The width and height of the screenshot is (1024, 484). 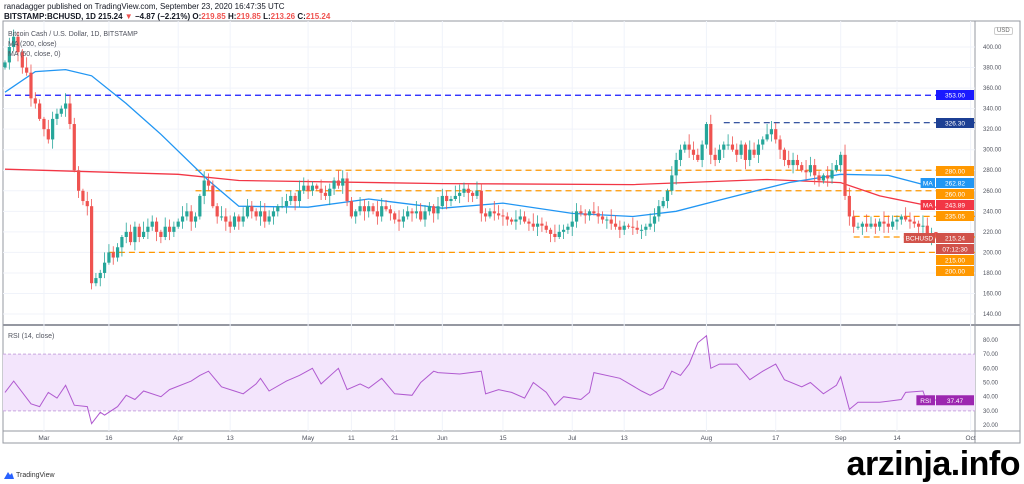 I want to click on x-tick-label: Oct, so click(x=971, y=438).